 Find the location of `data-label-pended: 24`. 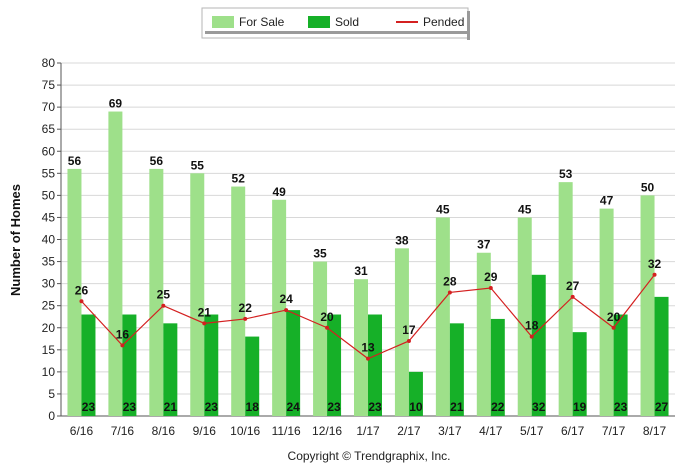

data-label-pended: 24 is located at coordinates (286, 299).